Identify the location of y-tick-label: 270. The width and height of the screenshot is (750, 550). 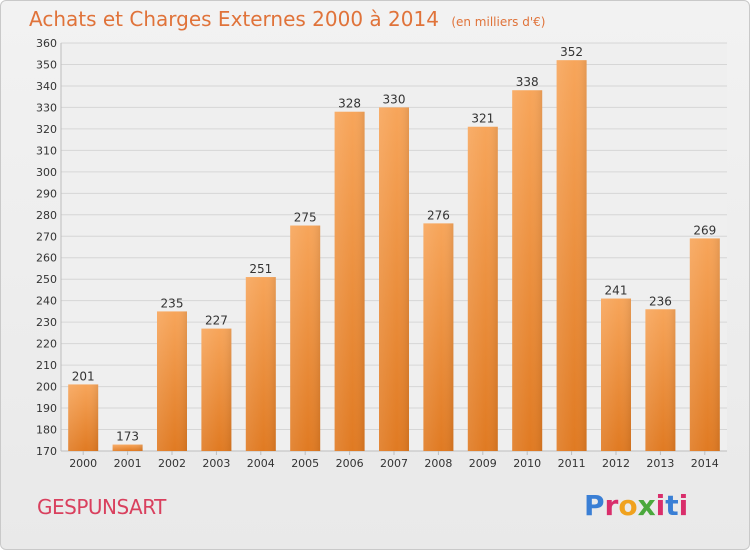
(46, 236).